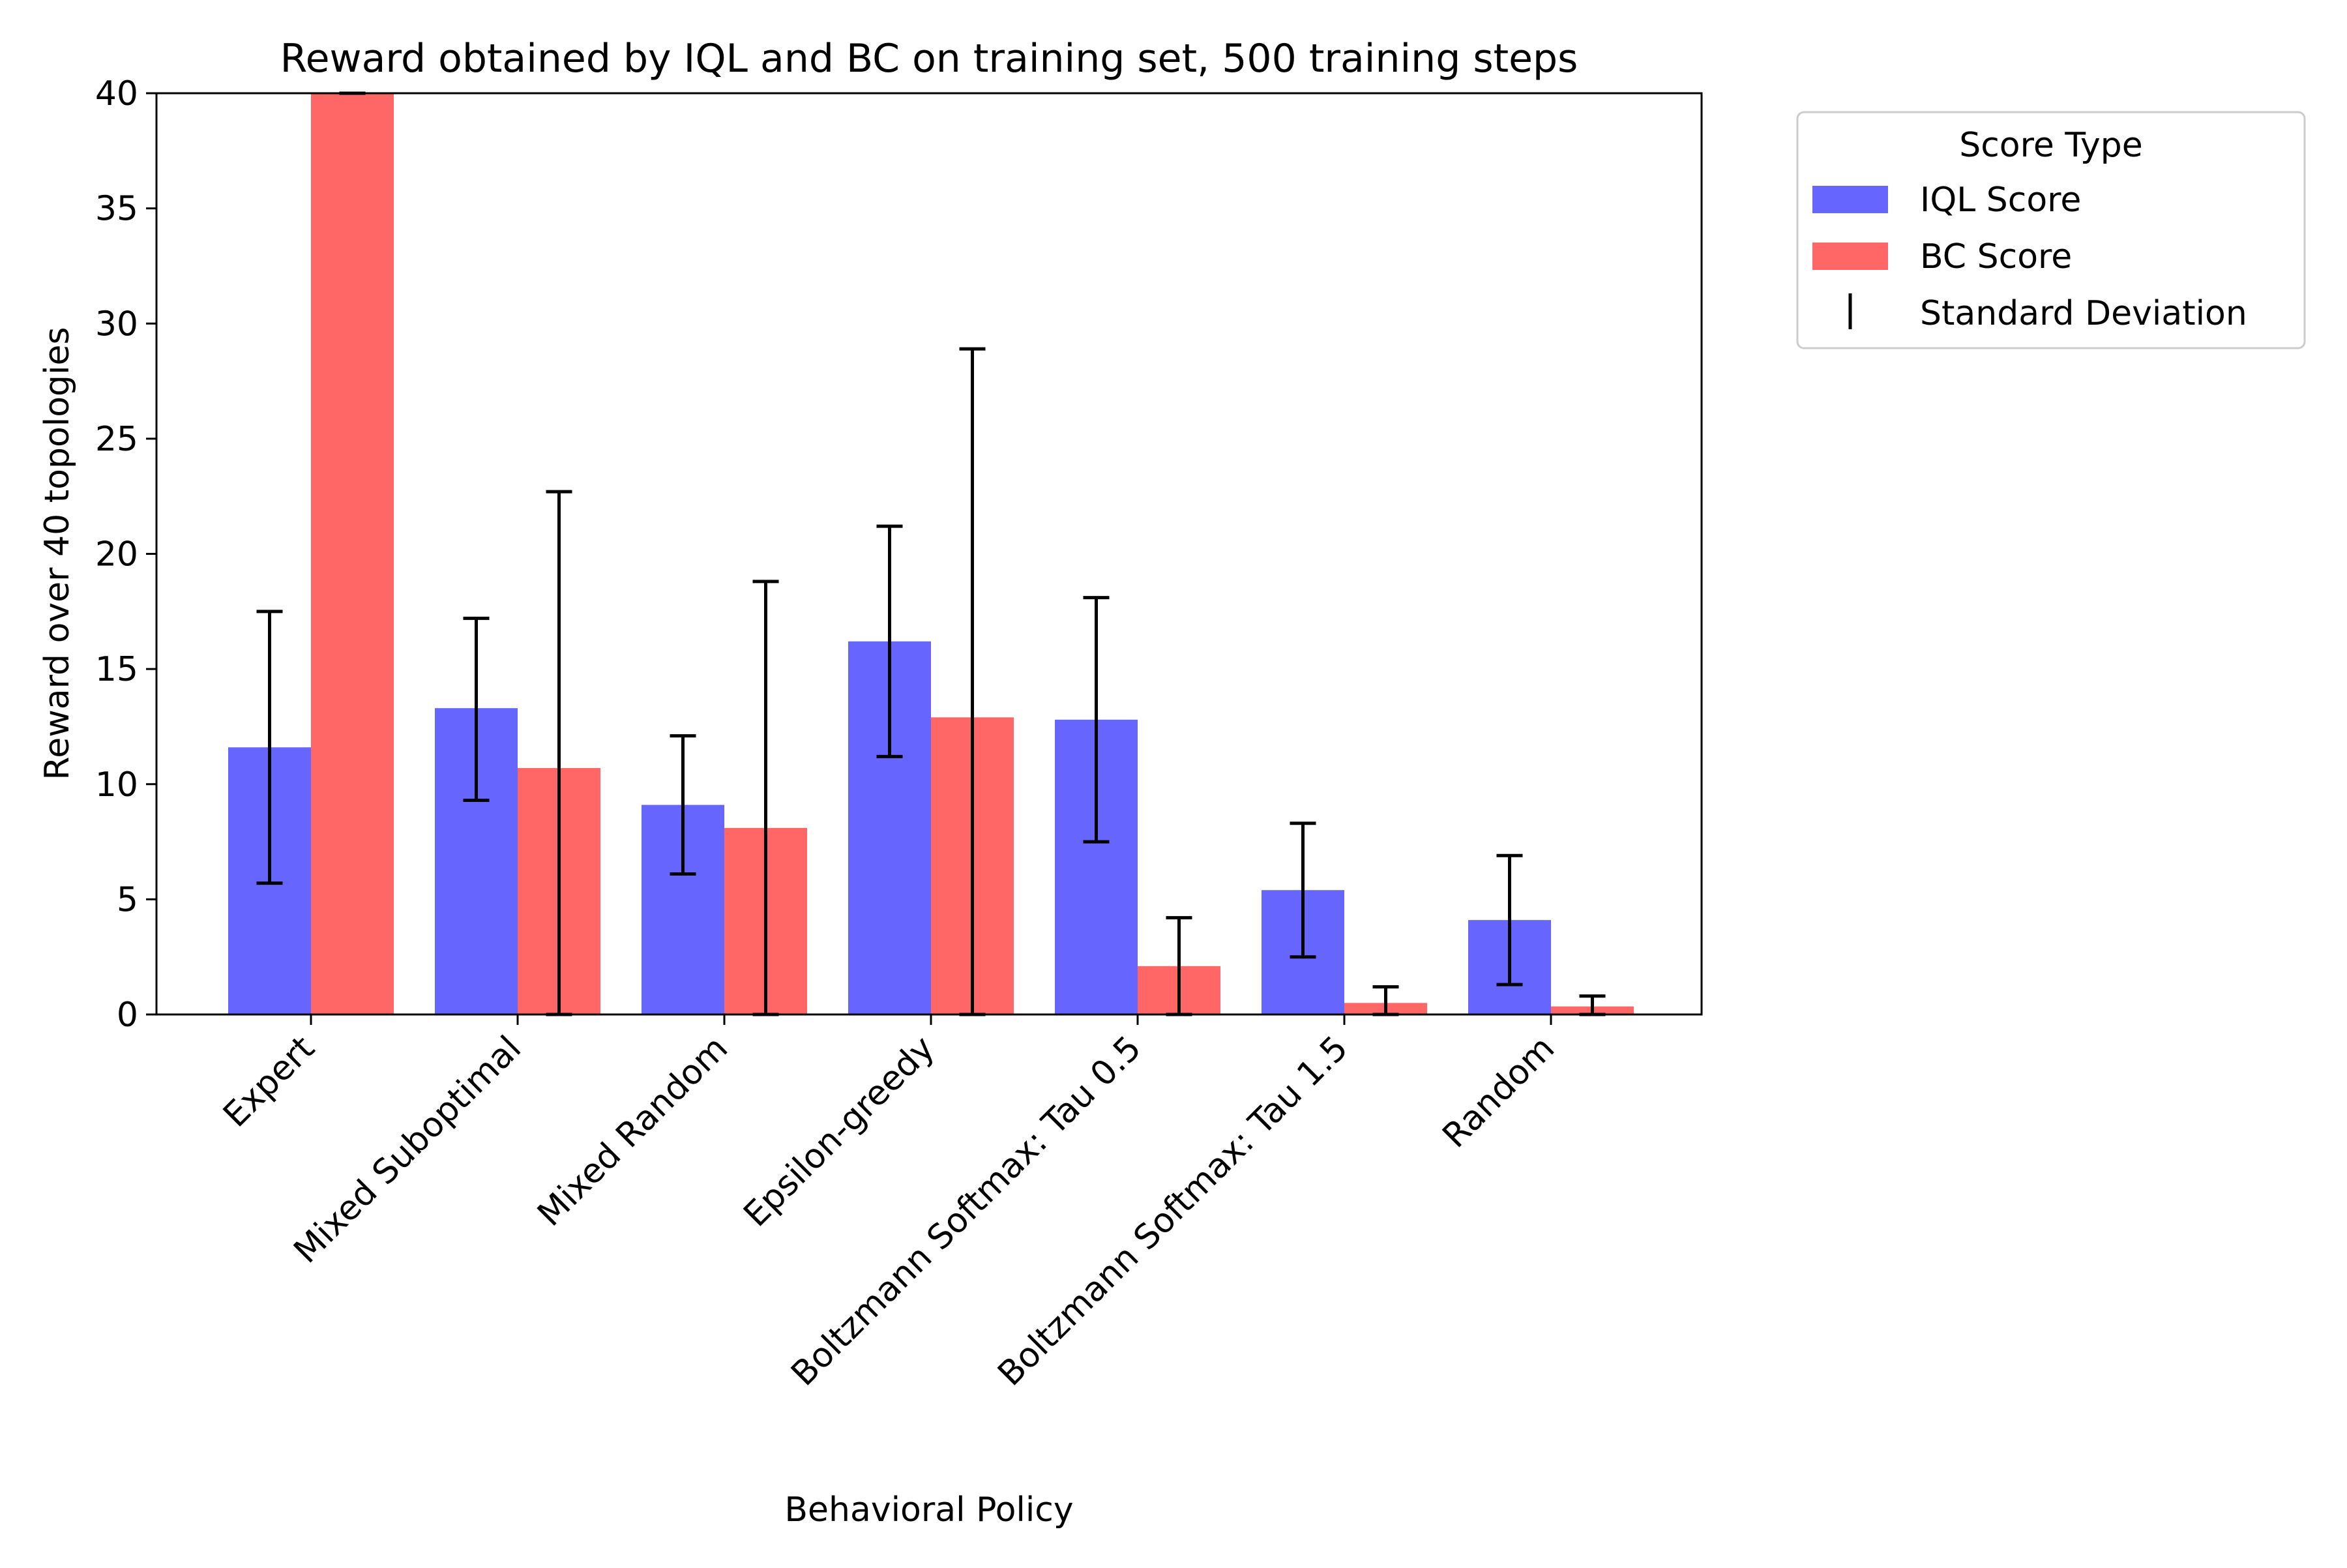 The width and height of the screenshot is (2347, 1568). What do you see at coordinates (352, 554) in the screenshot?
I see `bar-bc-score-expert` at bounding box center [352, 554].